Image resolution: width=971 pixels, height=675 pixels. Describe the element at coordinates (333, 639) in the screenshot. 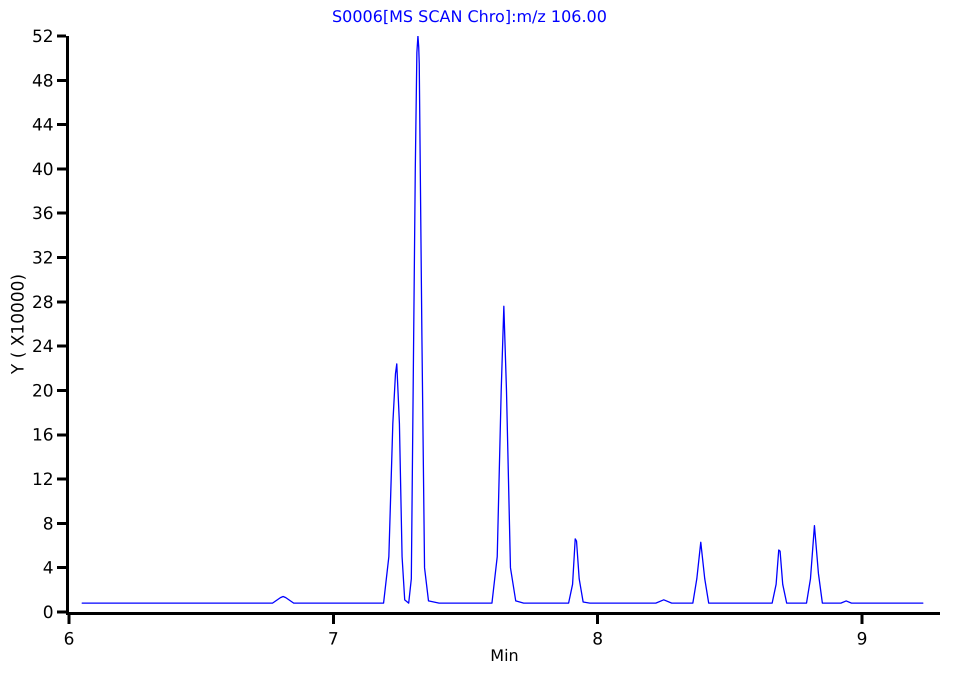

I see `x-tick-label: 7` at that location.